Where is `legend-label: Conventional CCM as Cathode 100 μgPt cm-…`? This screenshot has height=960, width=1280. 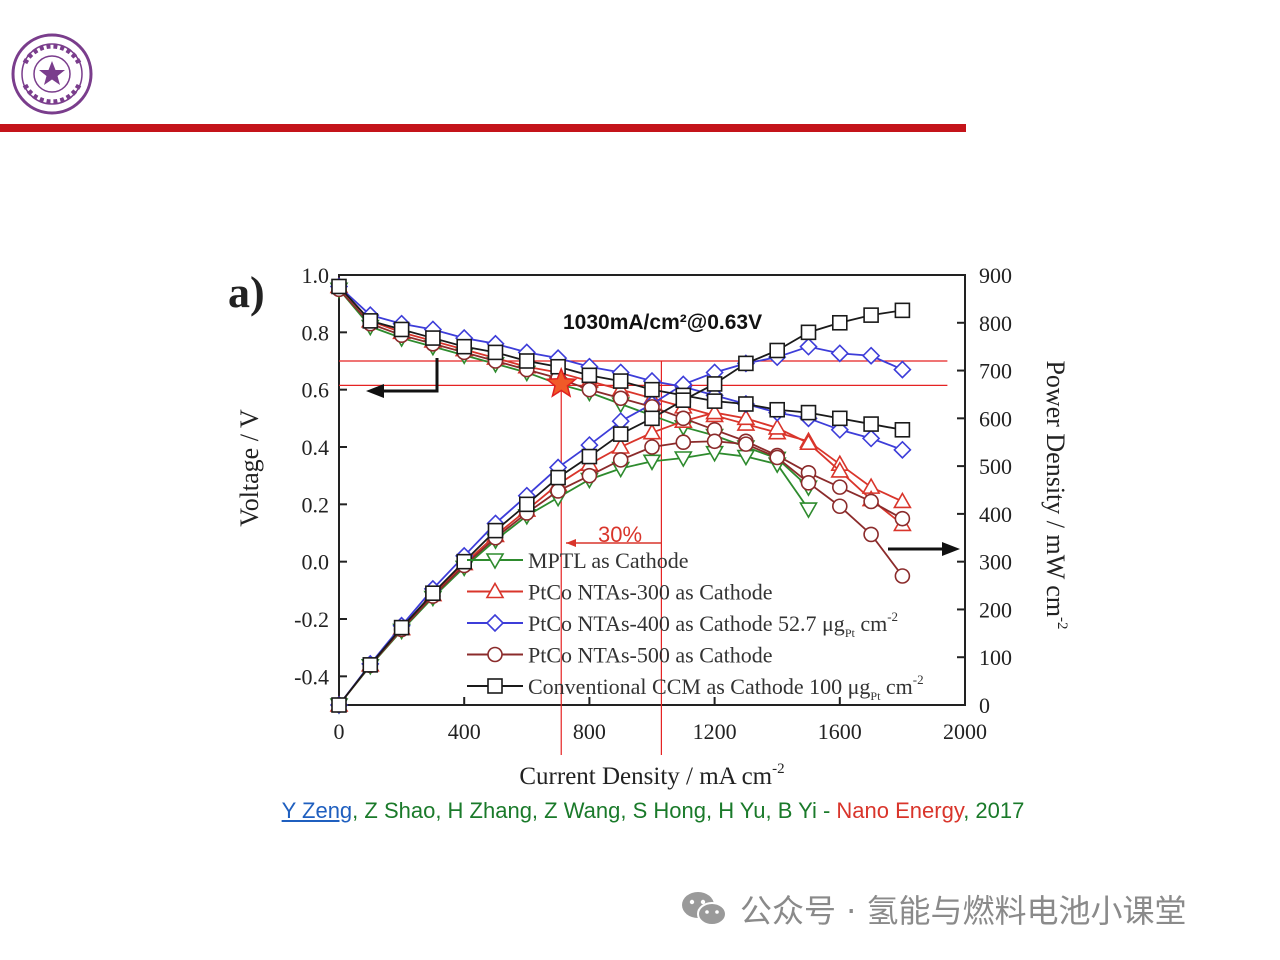
legend-label: Conventional CCM as Cathode 100 μgPt cm-… is located at coordinates (726, 687).